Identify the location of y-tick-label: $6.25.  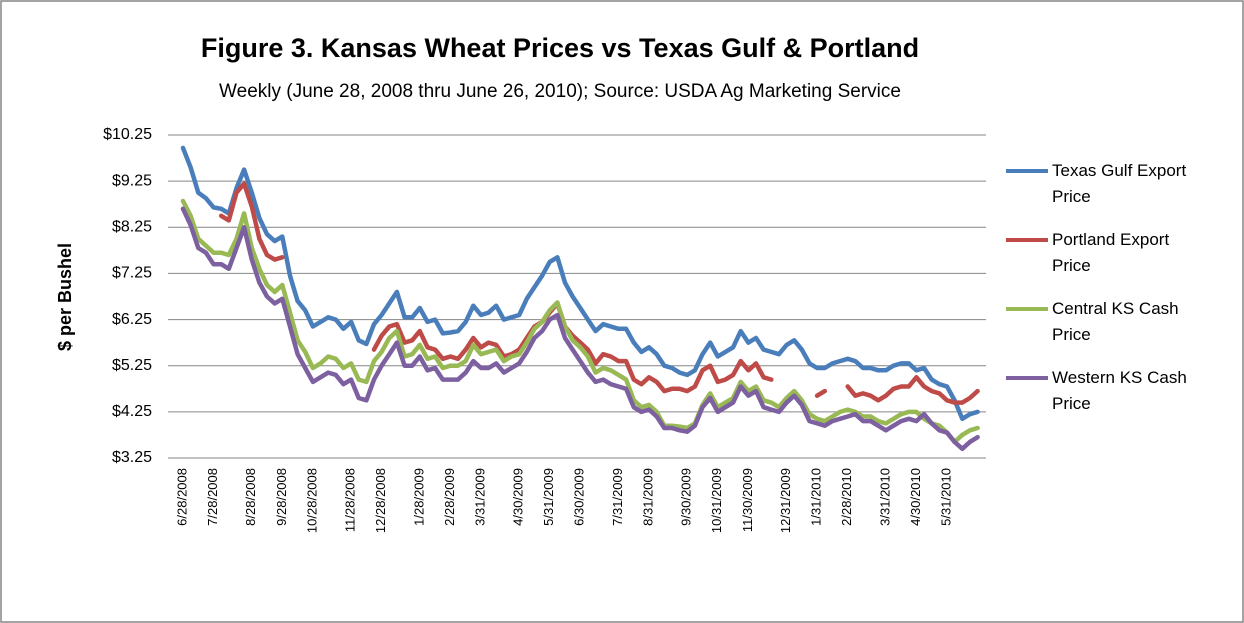
(132, 319).